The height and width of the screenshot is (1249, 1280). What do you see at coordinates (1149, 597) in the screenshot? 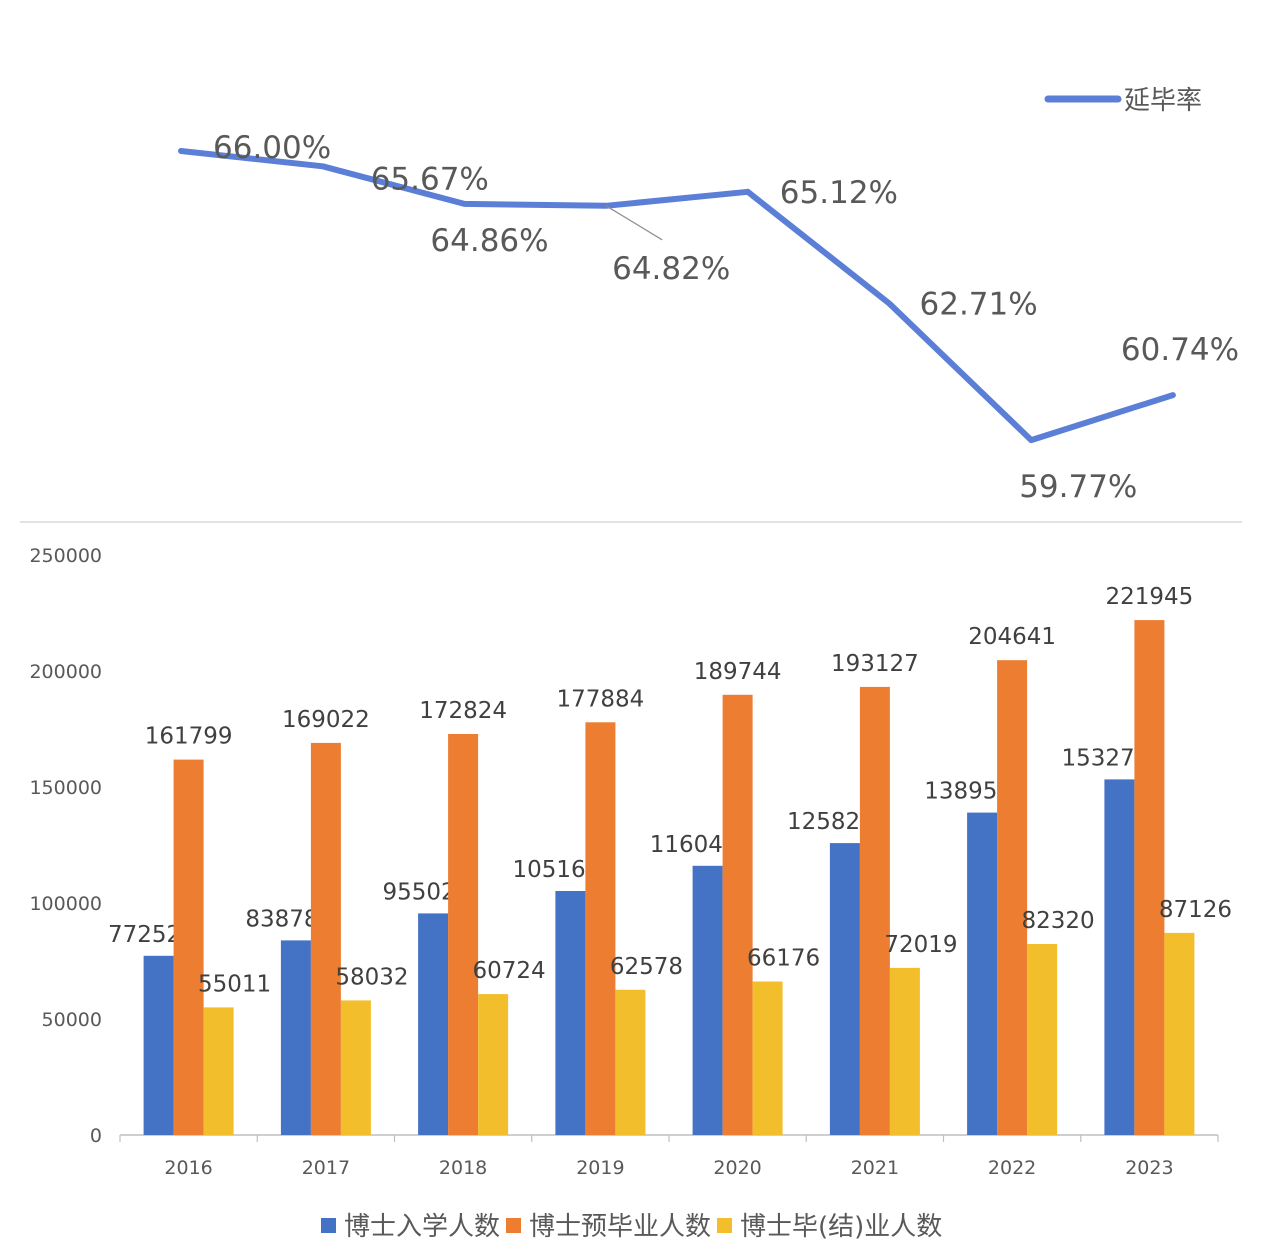
I see `bar-data-label: 221945` at bounding box center [1149, 597].